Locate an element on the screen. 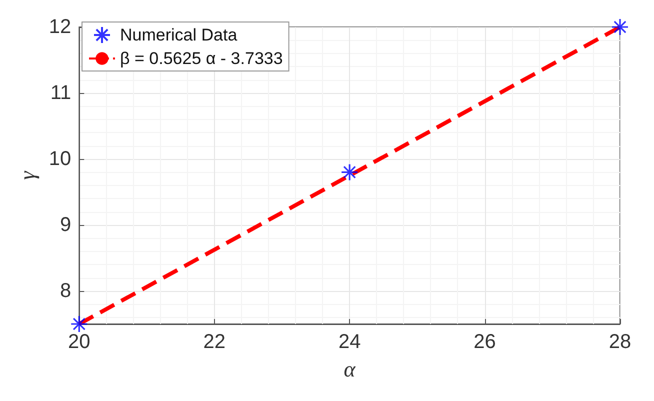  y-tick-label: 10 is located at coordinates (60, 159).